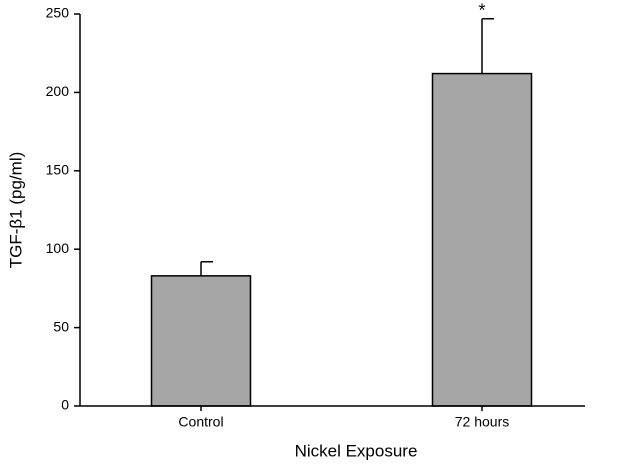 The image size is (640, 466). Describe the element at coordinates (58, 170) in the screenshot. I see `y-tick-label: 150` at that location.